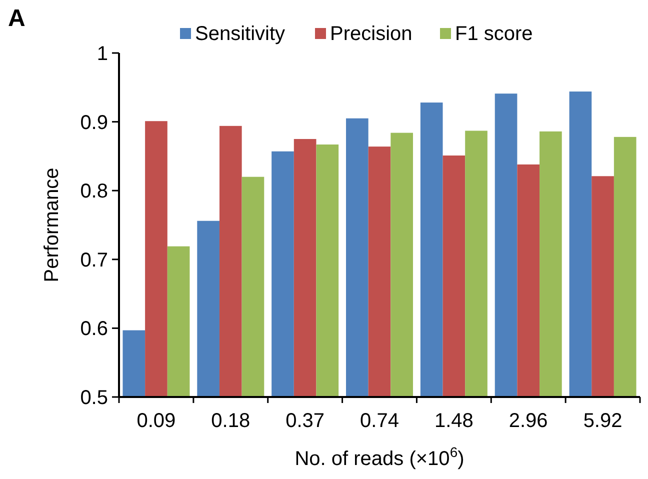 Image resolution: width=648 pixels, height=479 pixels. What do you see at coordinates (454, 421) in the screenshot?
I see `x-tick-label: 1.48` at bounding box center [454, 421].